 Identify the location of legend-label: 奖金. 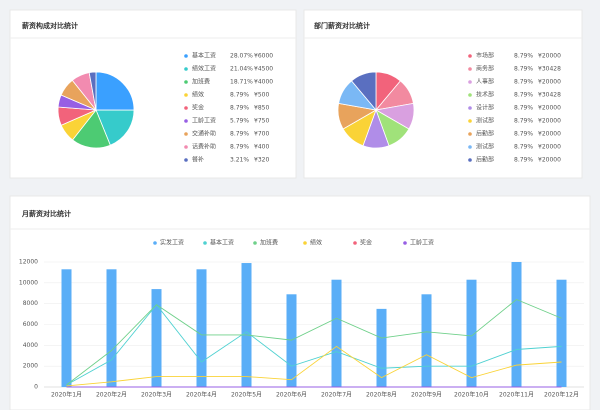
(198, 108).